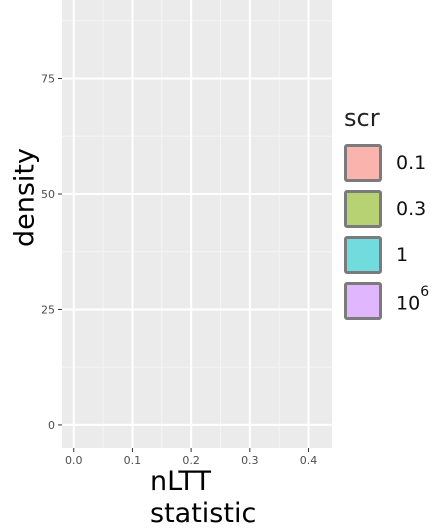 The image size is (431, 530). Describe the element at coordinates (51, 252) in the screenshot. I see `y-axis: 0 25 50 75` at that location.